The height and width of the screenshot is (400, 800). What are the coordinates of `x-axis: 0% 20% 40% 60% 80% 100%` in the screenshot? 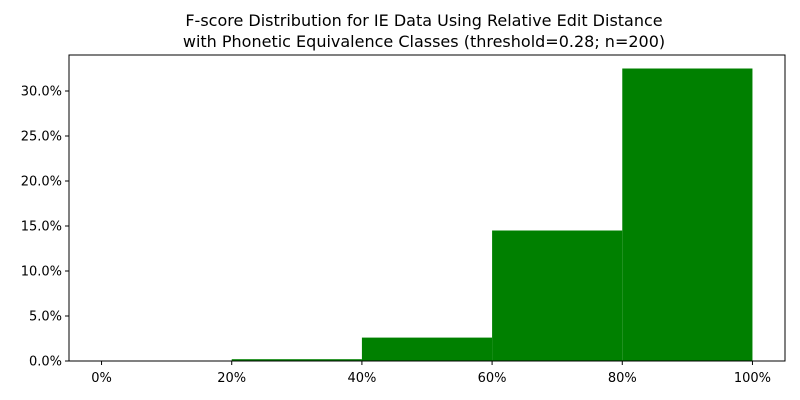 It's located at (431, 373).